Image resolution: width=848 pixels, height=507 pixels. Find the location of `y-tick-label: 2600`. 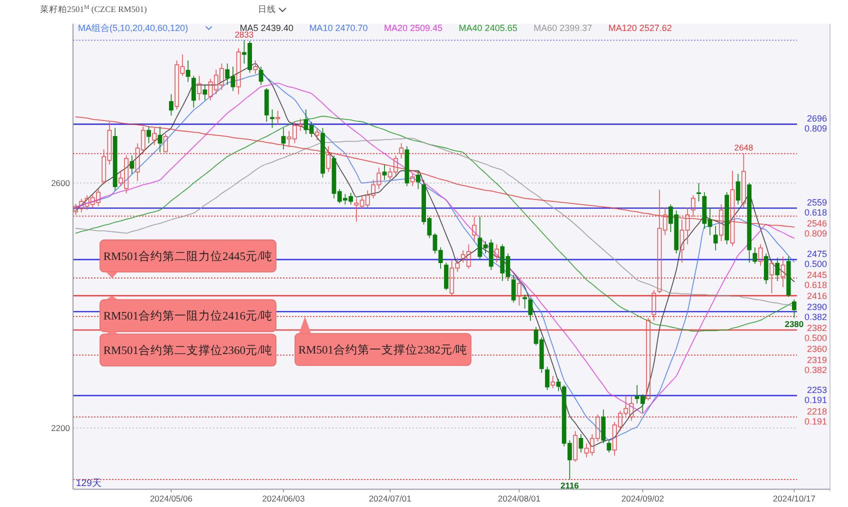

y-tick-label: 2600 is located at coordinates (60, 183).